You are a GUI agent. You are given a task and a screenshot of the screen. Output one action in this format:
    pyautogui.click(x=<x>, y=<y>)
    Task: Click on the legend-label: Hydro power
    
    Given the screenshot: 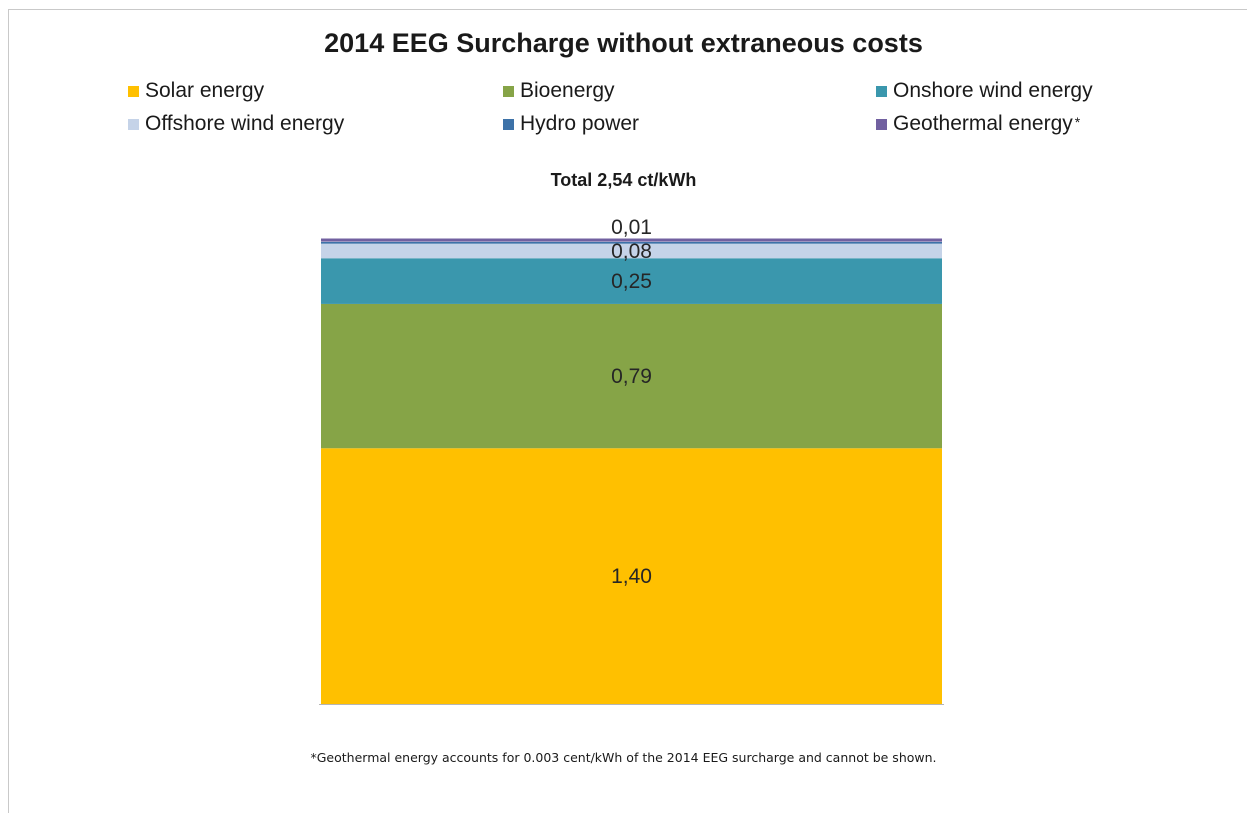 What is the action you would take?
    pyautogui.click(x=580, y=123)
    